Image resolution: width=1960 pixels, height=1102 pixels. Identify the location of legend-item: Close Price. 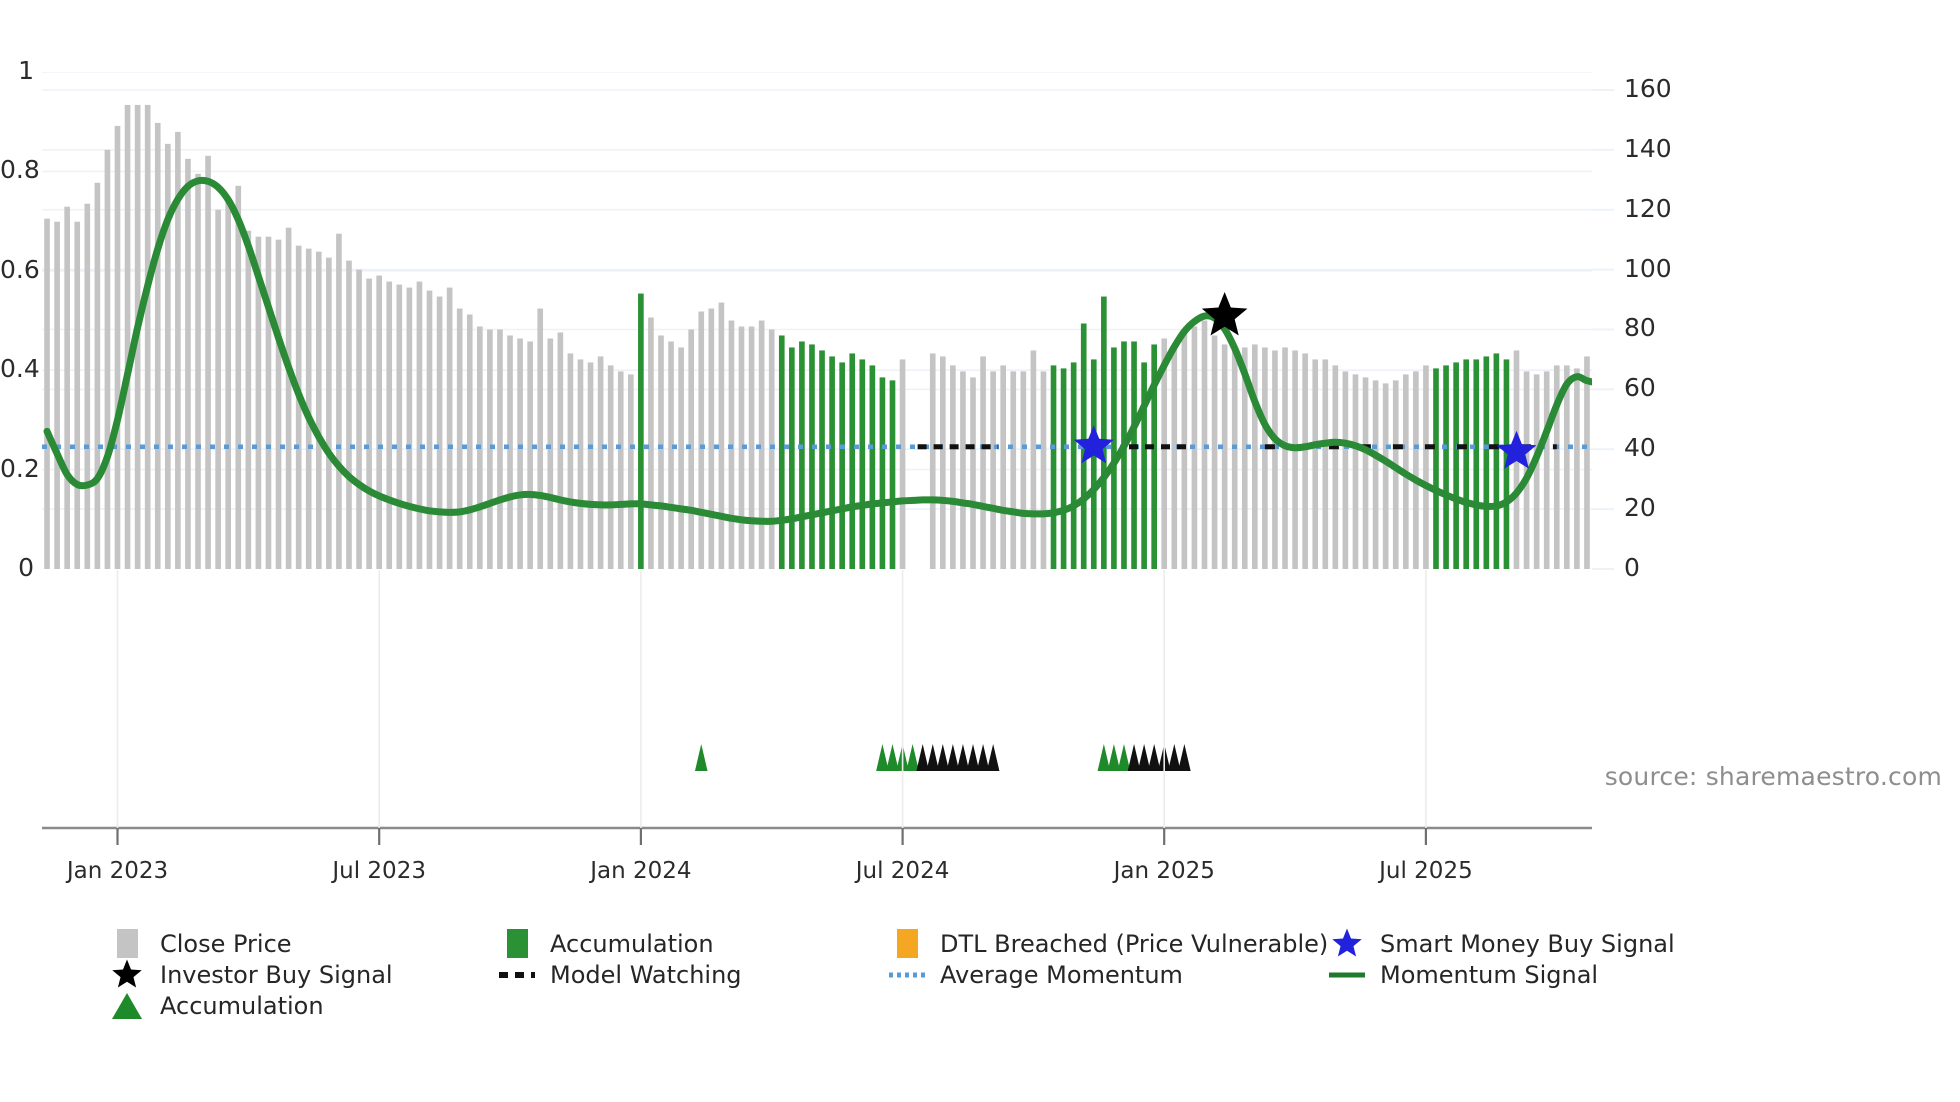
(303, 944).